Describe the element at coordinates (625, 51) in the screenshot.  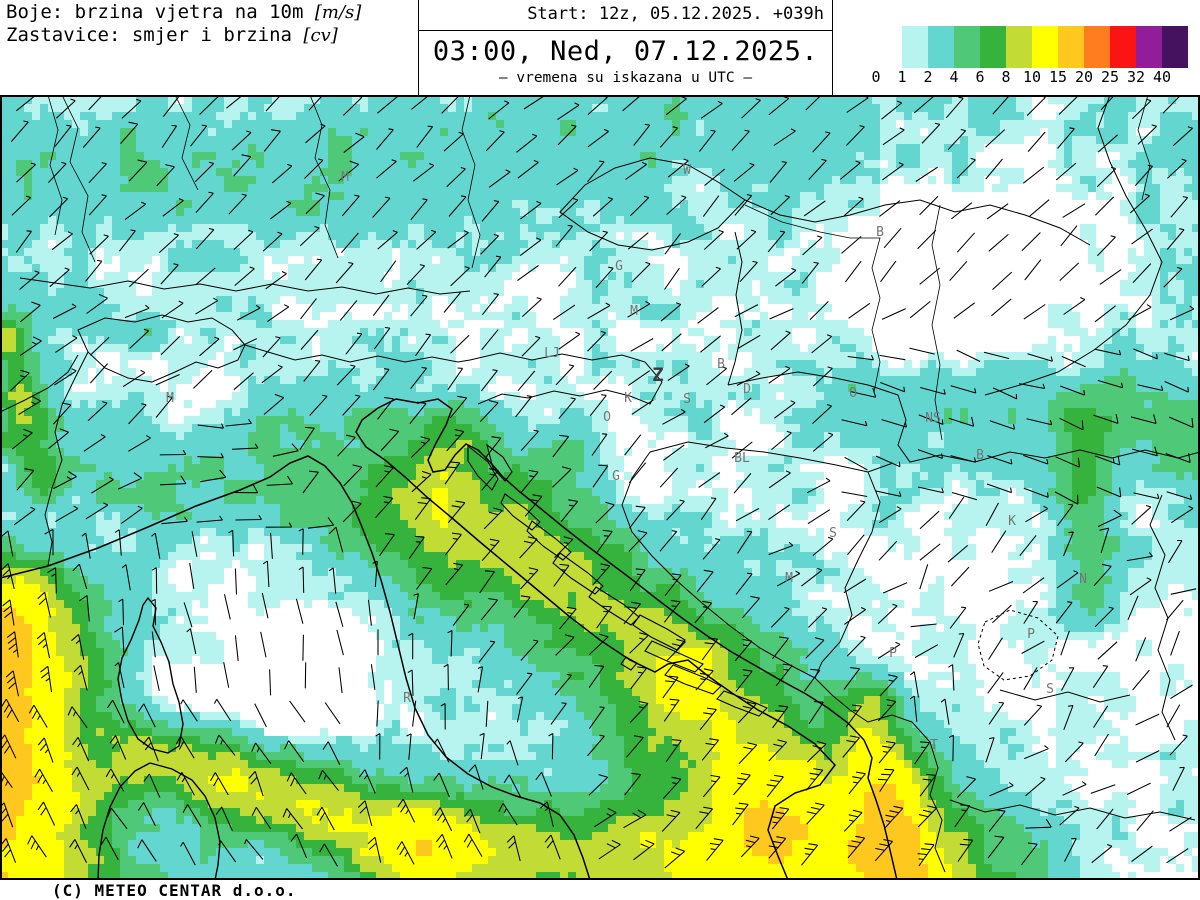
I see `valid-time: 03:00, Ned, 07.12.2025.` at that location.